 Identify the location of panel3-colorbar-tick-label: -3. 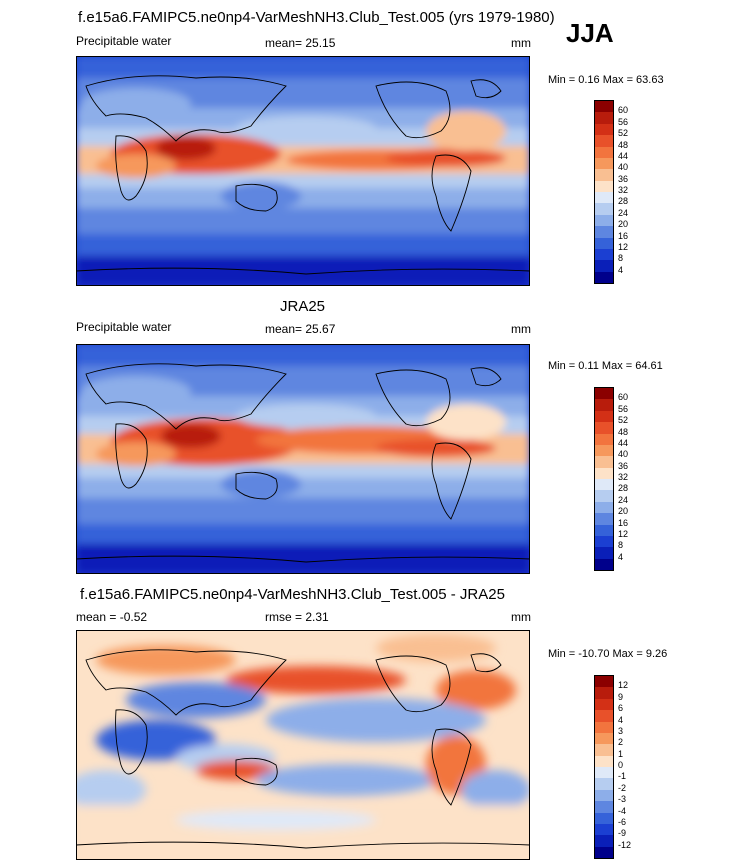
(622, 799).